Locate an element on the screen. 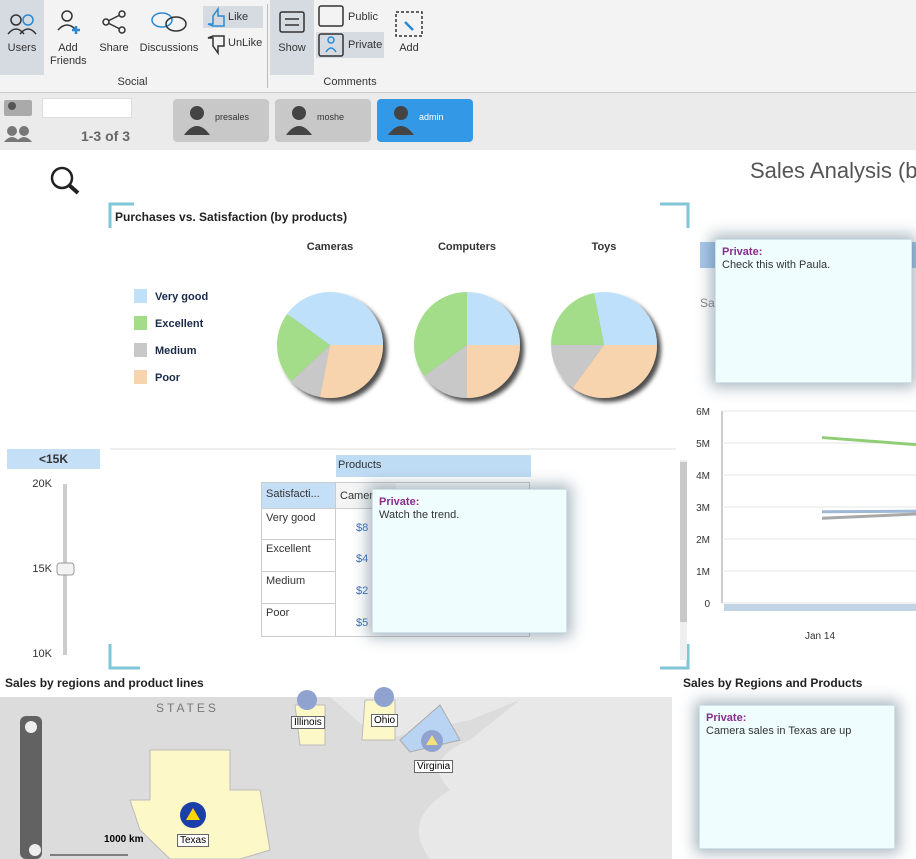 The height and width of the screenshot is (859, 916). users-icons is located at coordinates (18, 121).